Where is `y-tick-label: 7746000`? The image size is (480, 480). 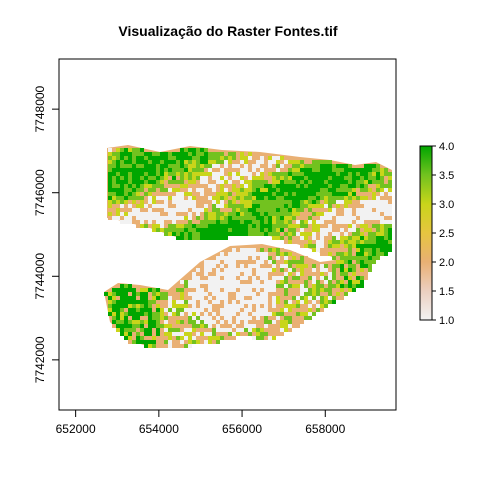
y-tick-label: 7746000 is located at coordinates (40, 192).